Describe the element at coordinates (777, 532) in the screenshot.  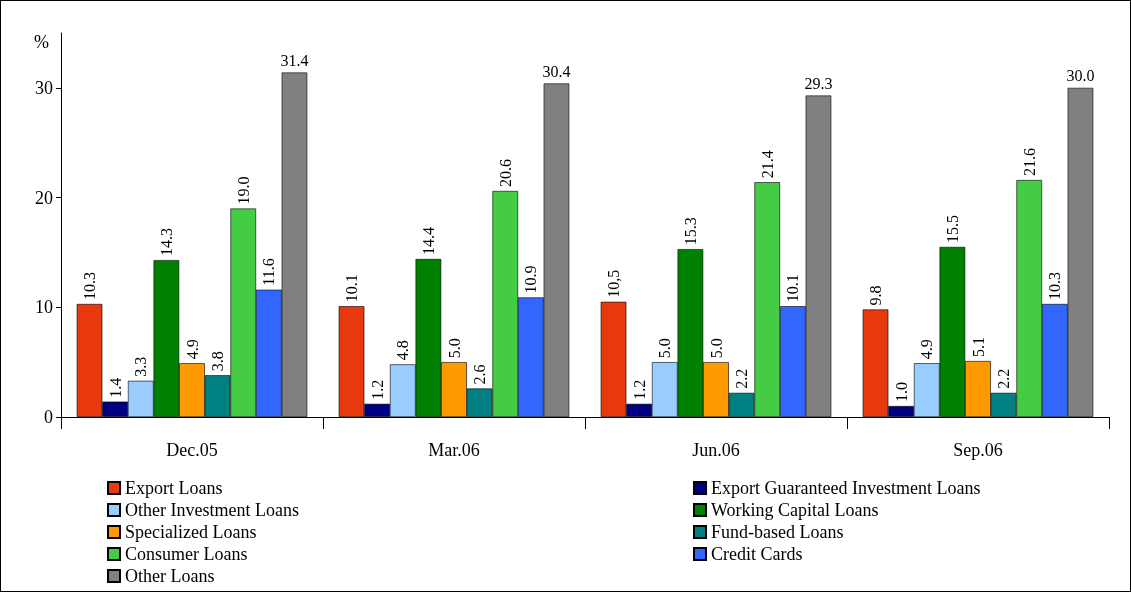
I see `legend-label: Fund-based Loans` at that location.